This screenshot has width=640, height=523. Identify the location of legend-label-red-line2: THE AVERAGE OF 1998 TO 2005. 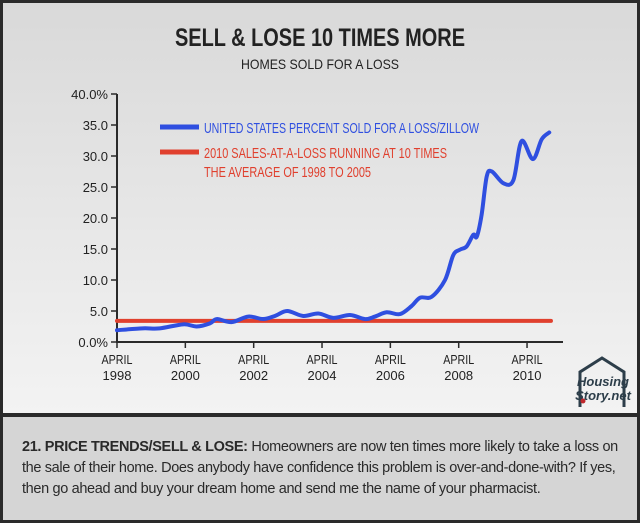
(287, 172).